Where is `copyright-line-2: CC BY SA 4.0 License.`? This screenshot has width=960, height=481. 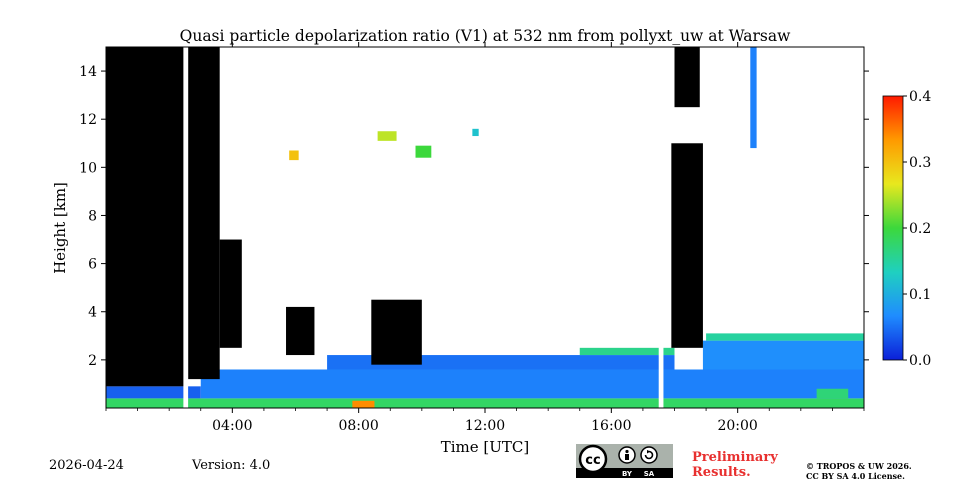 copyright-line-2: CC BY SA 4.0 License. is located at coordinates (855, 476).